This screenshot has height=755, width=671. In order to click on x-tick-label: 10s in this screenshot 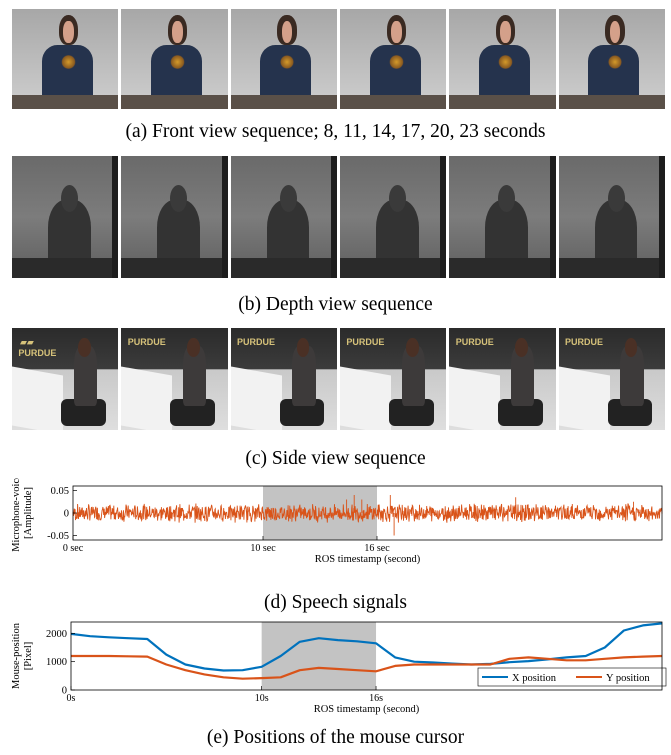, I will do `click(262, 698)`.